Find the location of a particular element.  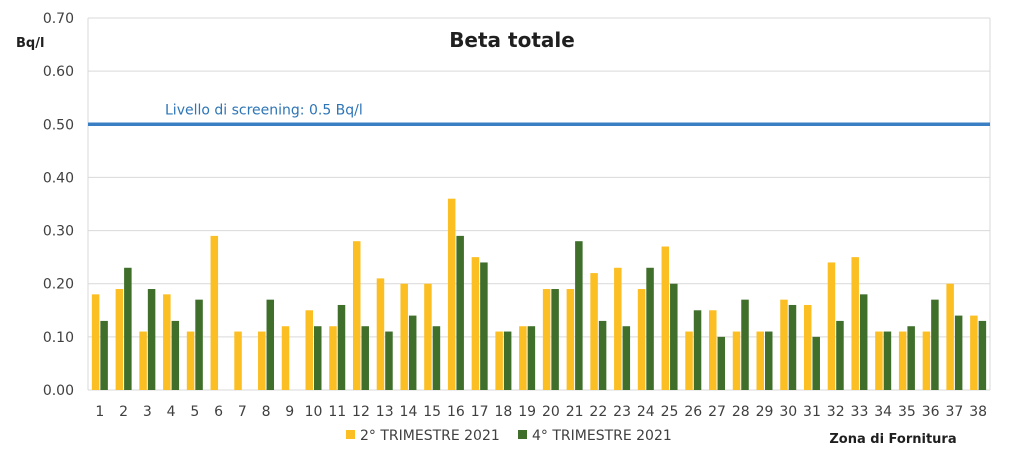

y-axis-label: Bq/l is located at coordinates (30, 43).